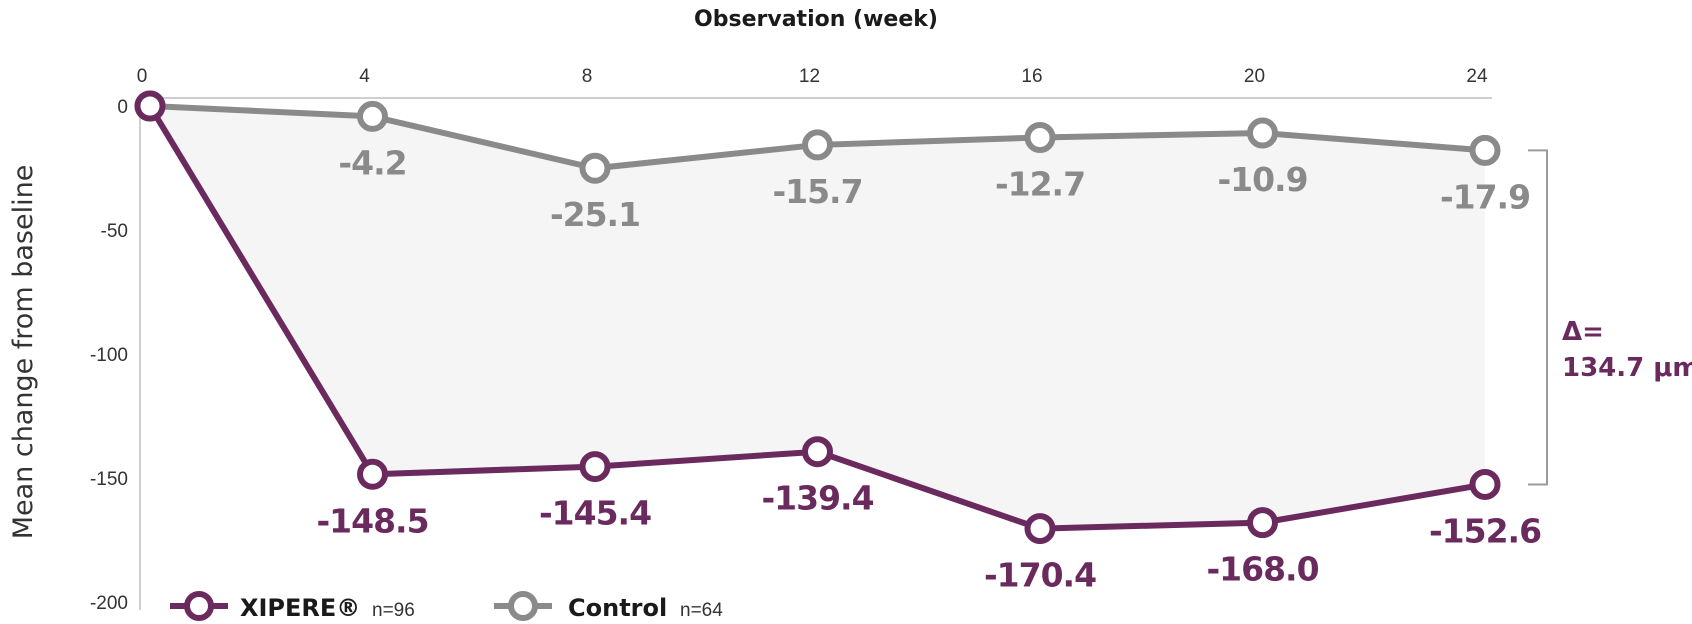  I want to click on x-tick-labels: 0 4 8 12 16 20 24, so click(812, 76).